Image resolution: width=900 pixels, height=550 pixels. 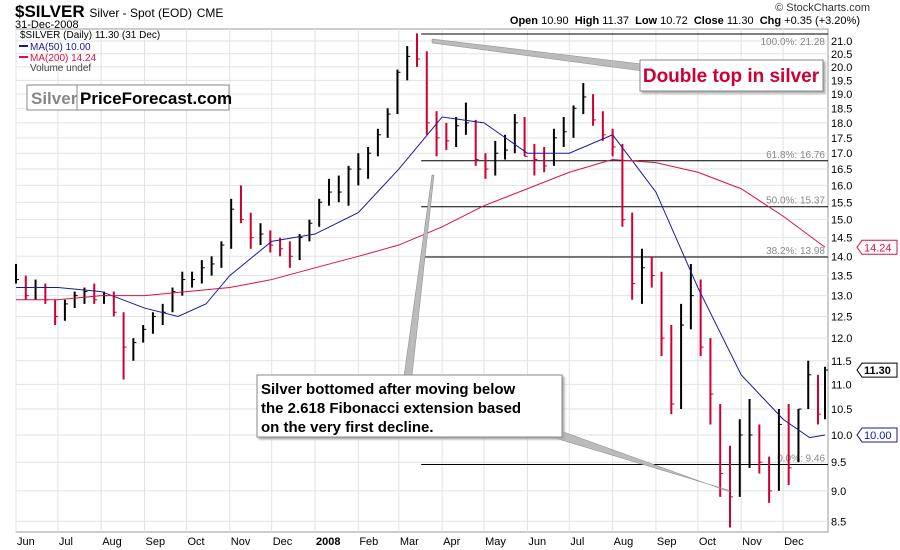 I want to click on y-tick-label: 19.5, so click(x=841, y=81).